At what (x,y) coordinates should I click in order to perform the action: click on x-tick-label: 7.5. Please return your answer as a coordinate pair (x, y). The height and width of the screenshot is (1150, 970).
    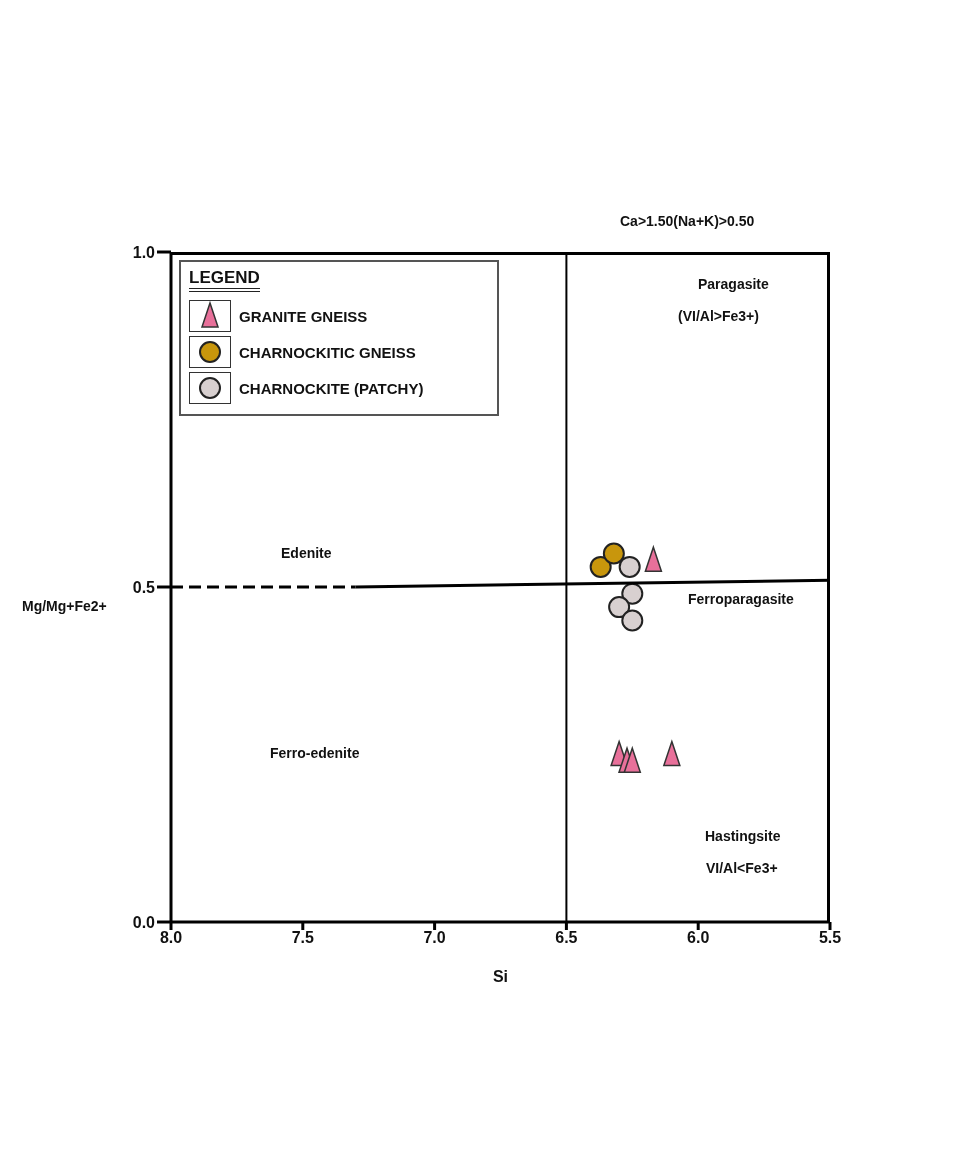
    Looking at the image, I should click on (303, 938).